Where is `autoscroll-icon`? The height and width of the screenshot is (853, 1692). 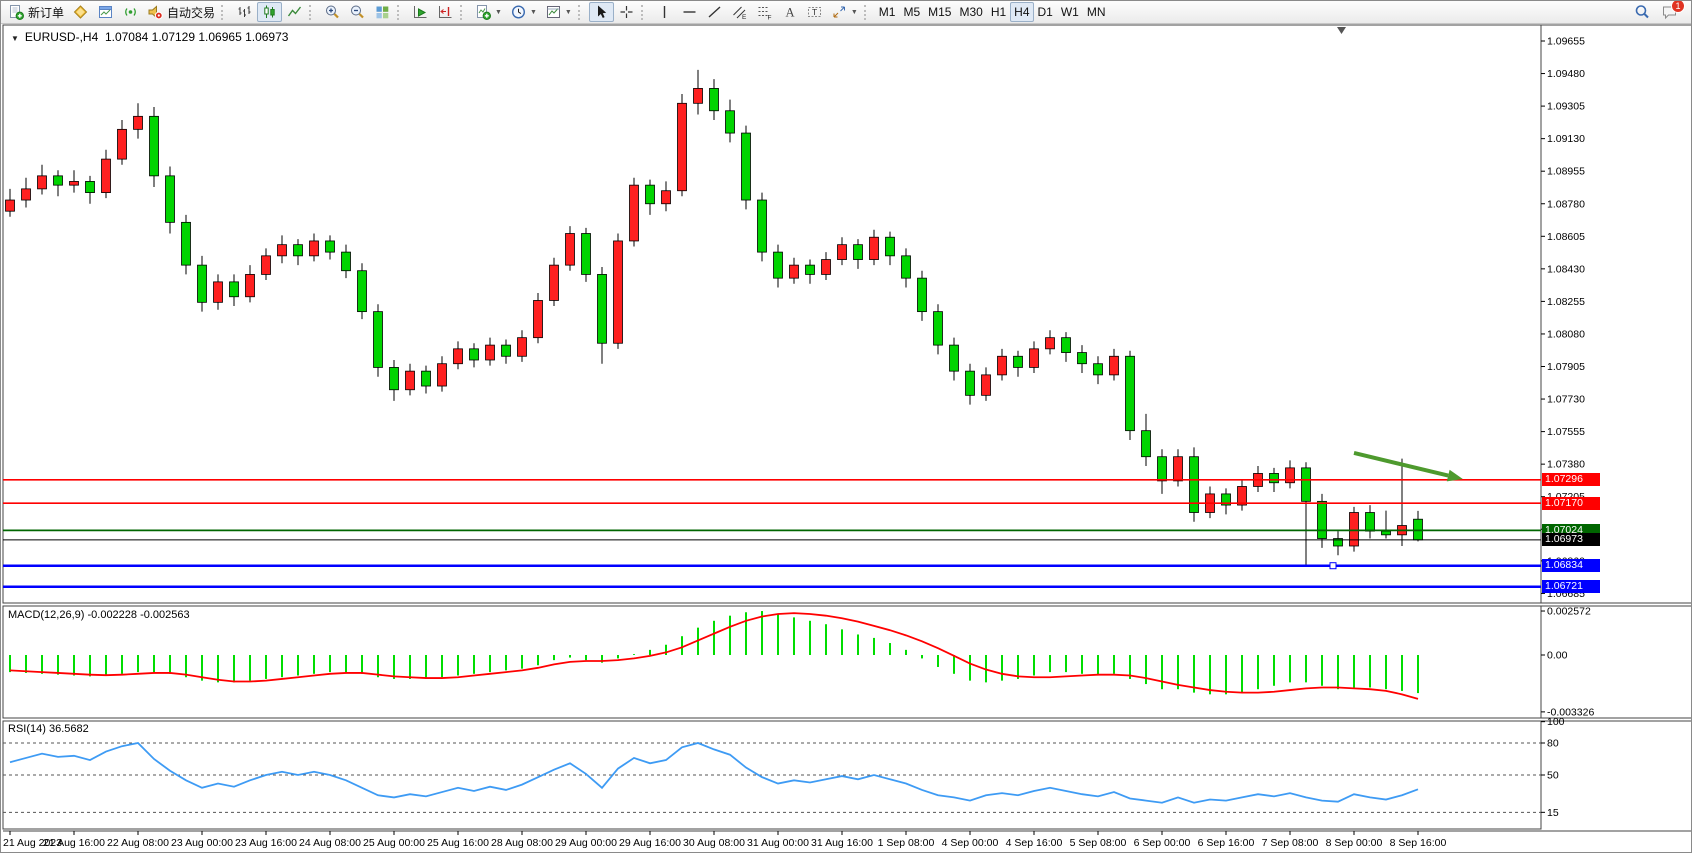
autoscroll-icon is located at coordinates (420, 12).